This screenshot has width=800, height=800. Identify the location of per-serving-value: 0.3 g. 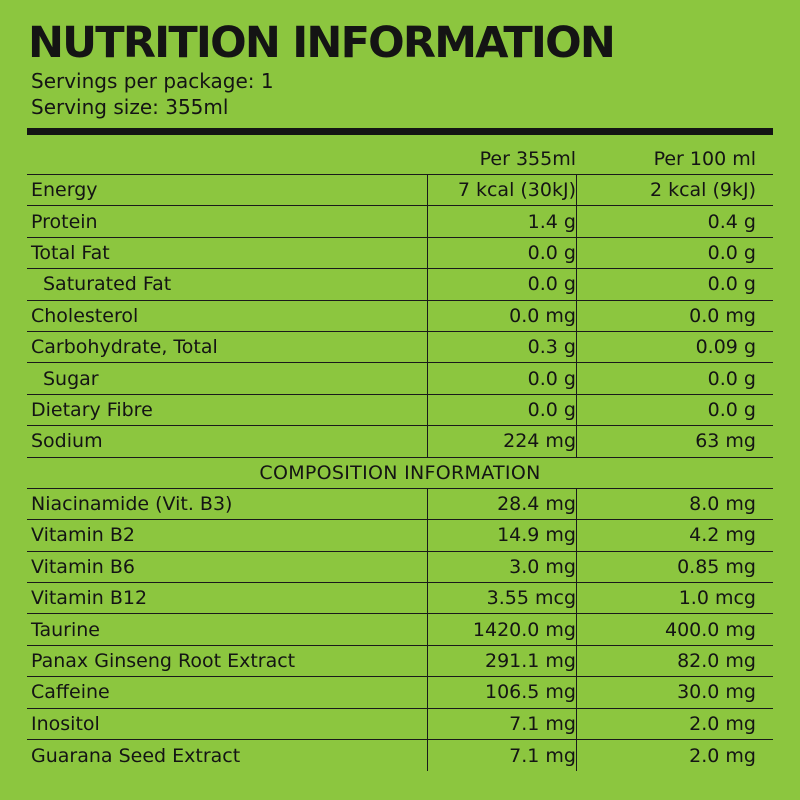
(501, 347).